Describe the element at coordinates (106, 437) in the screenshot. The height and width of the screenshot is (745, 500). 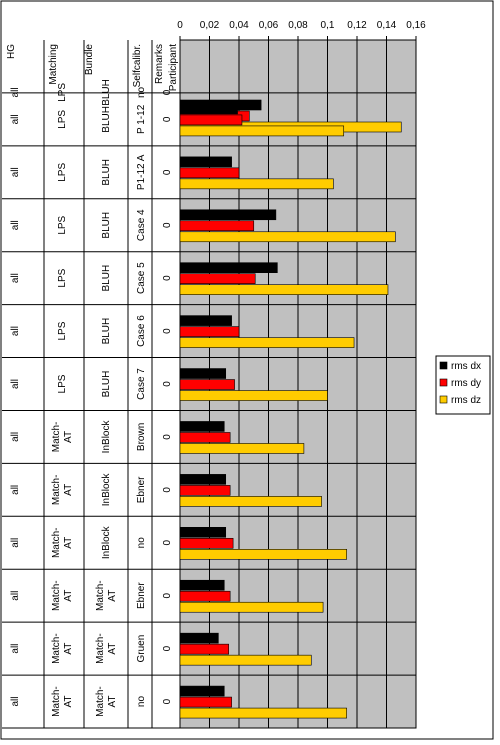
I see `cell-bundle-line: InBlock` at that location.